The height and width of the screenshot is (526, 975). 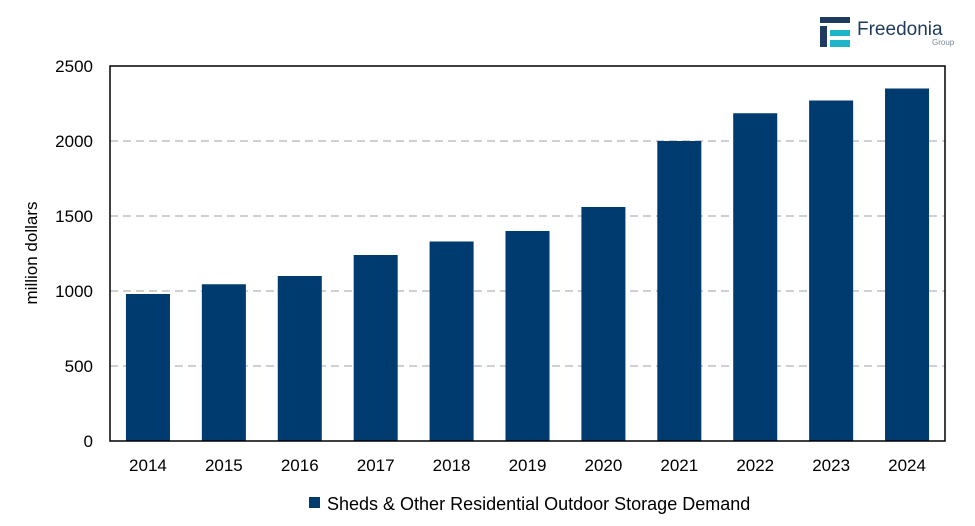 I want to click on logo-mark-middle, so click(x=840, y=33).